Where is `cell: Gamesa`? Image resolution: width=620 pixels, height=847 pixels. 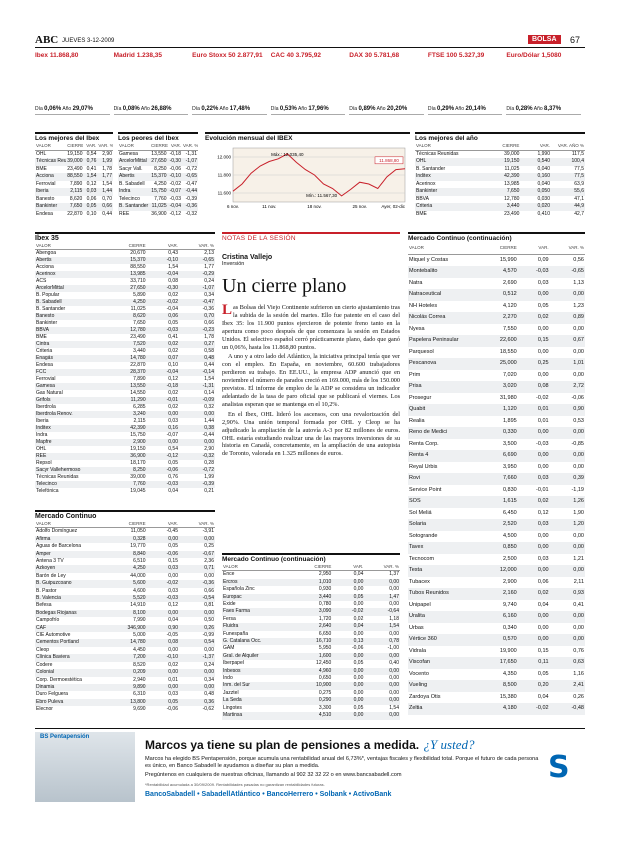 cell: Gamesa is located at coordinates (128, 153).